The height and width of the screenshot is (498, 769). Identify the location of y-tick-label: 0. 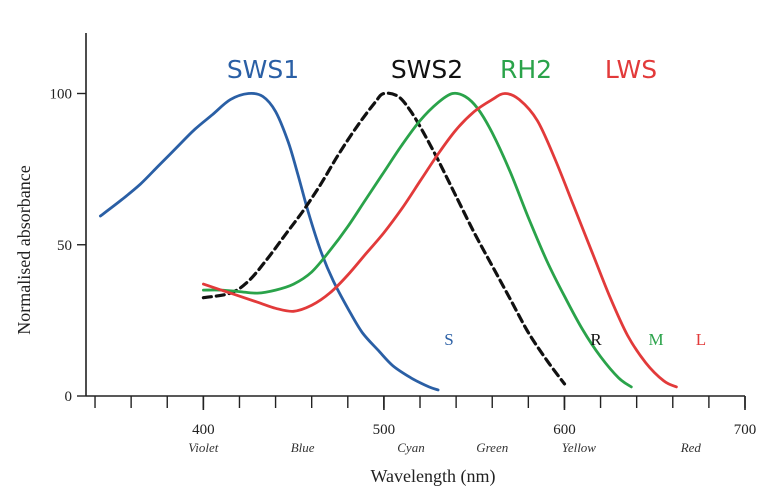
(69, 397).